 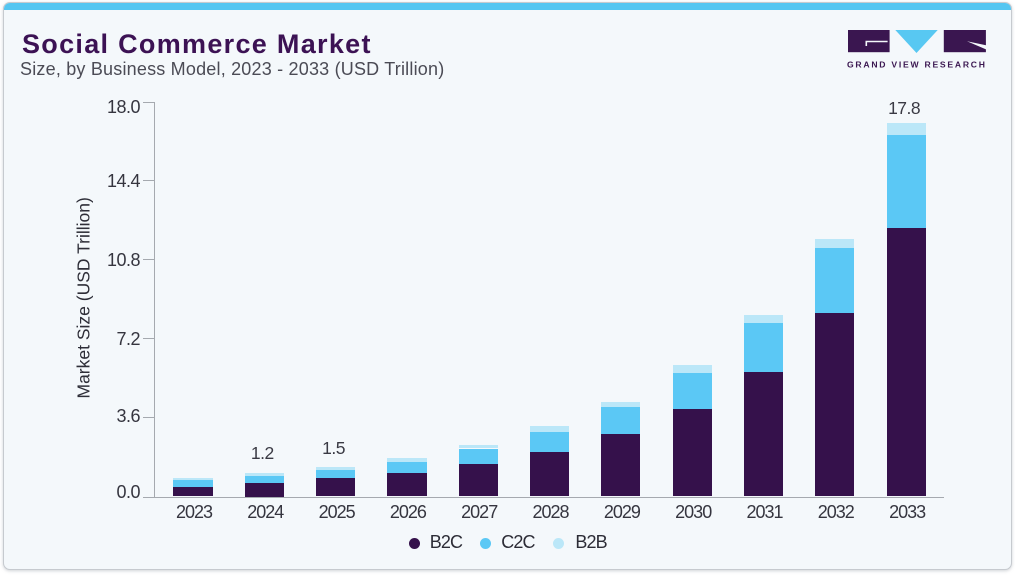 I want to click on svg-text: GRAND VIEW RESEARCH, so click(x=917, y=65).